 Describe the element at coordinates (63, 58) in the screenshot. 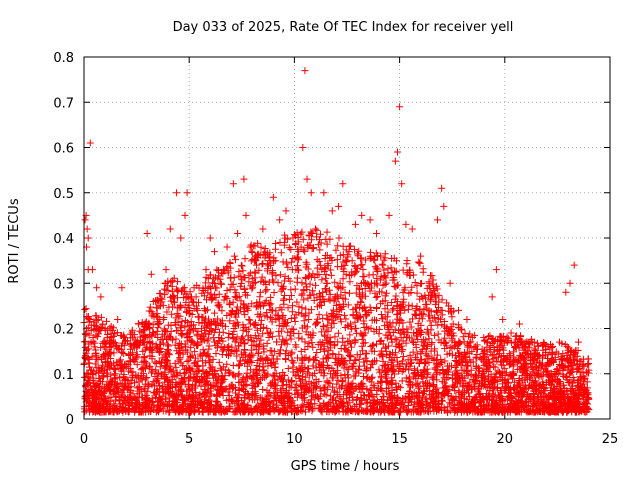

I see `y-tick-label: 0.8` at that location.